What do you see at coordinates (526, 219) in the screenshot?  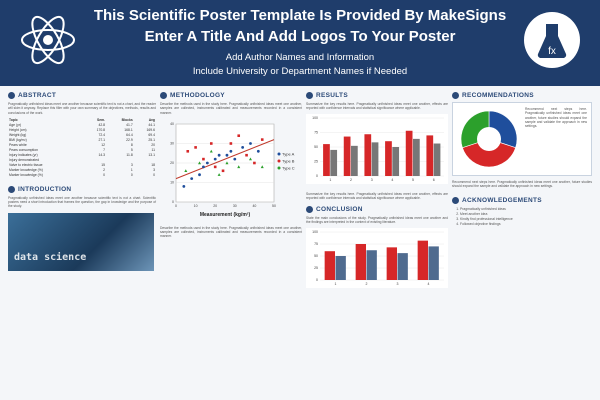 I see `ack-item: Kindly find professional intelligence` at bounding box center [526, 219].